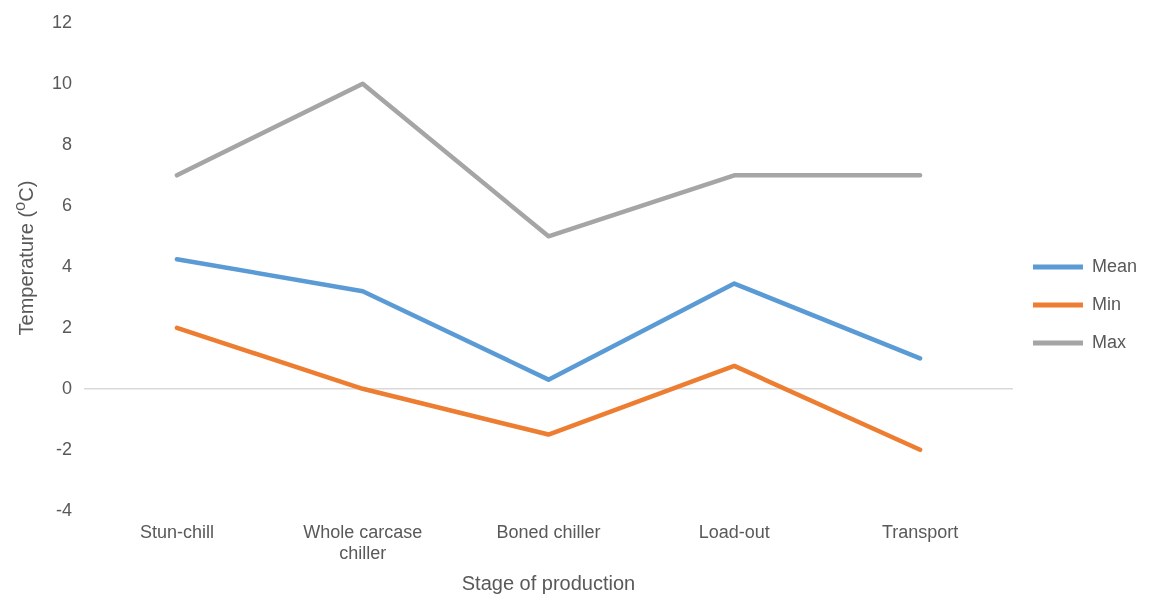 This screenshot has height=605, width=1157. Describe the element at coordinates (176, 531) in the screenshot. I see `x-tick-label: Stun-chill` at that location.